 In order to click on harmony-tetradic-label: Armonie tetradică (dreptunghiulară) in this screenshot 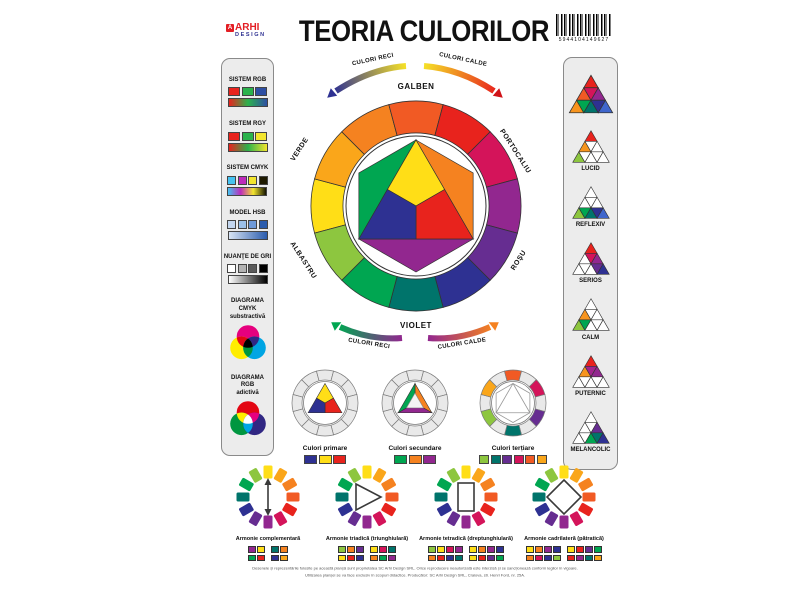, I will do `click(466, 539)`.